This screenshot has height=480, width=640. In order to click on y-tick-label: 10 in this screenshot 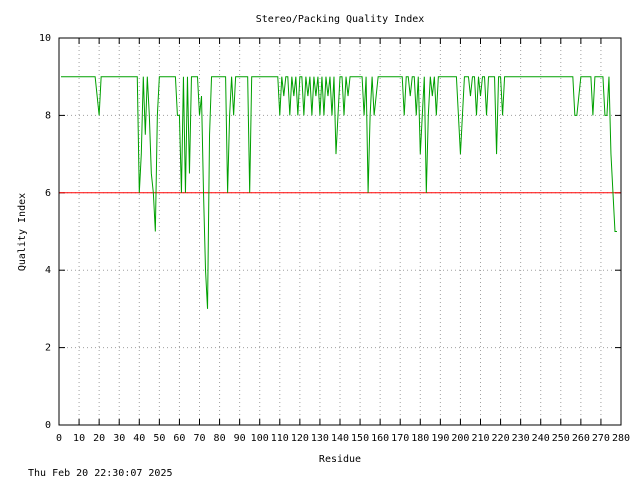, I will do `click(45, 38)`.